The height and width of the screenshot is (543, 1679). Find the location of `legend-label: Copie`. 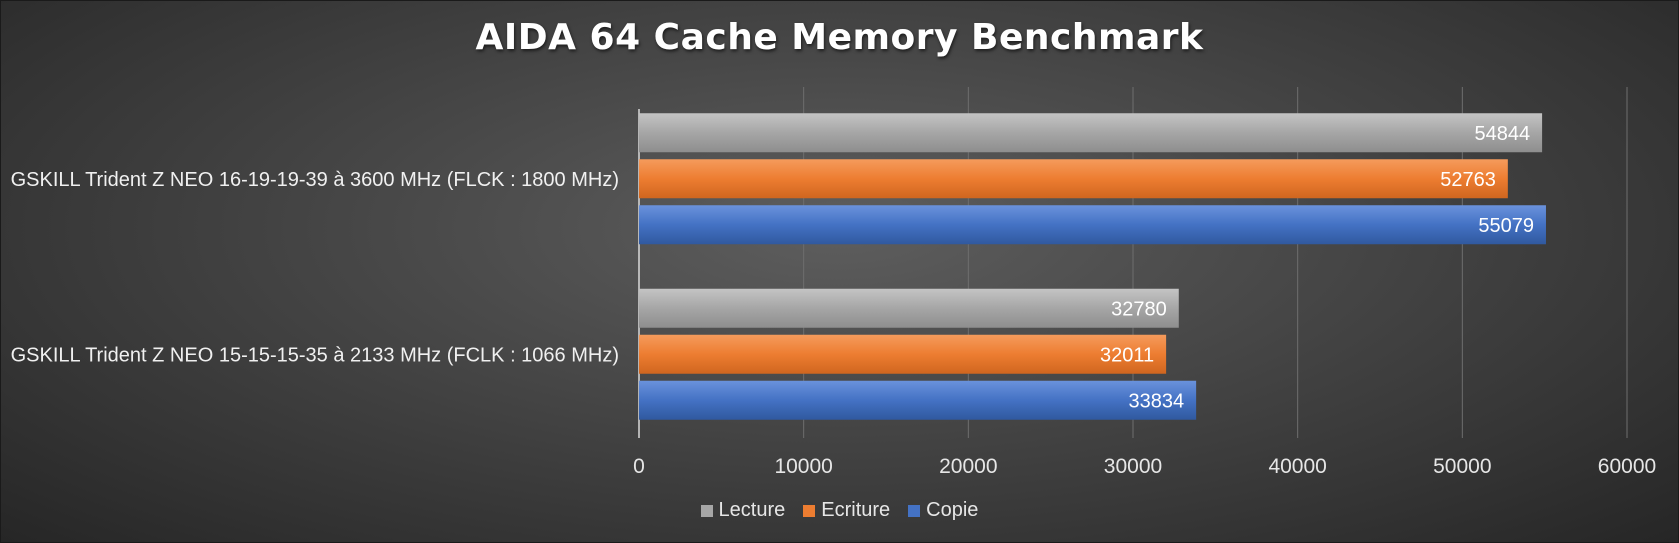

legend-label: Copie is located at coordinates (952, 510).